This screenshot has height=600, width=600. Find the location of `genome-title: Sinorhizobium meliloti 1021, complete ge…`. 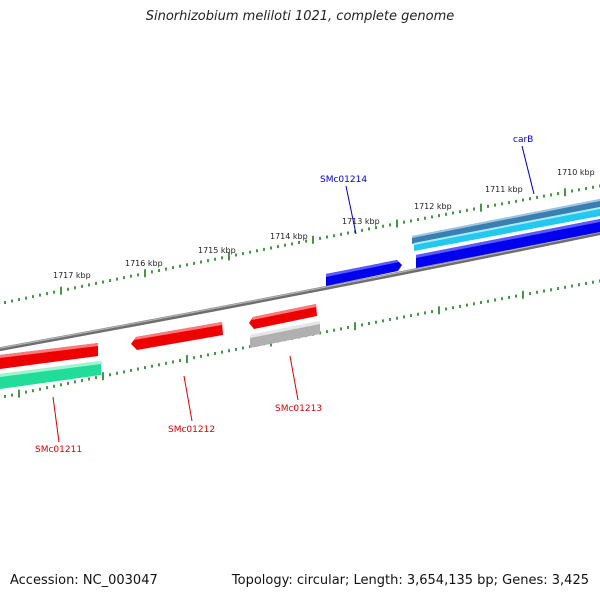

genome-title: Sinorhizobium meliloti 1021, complete ge… is located at coordinates (300, 16).